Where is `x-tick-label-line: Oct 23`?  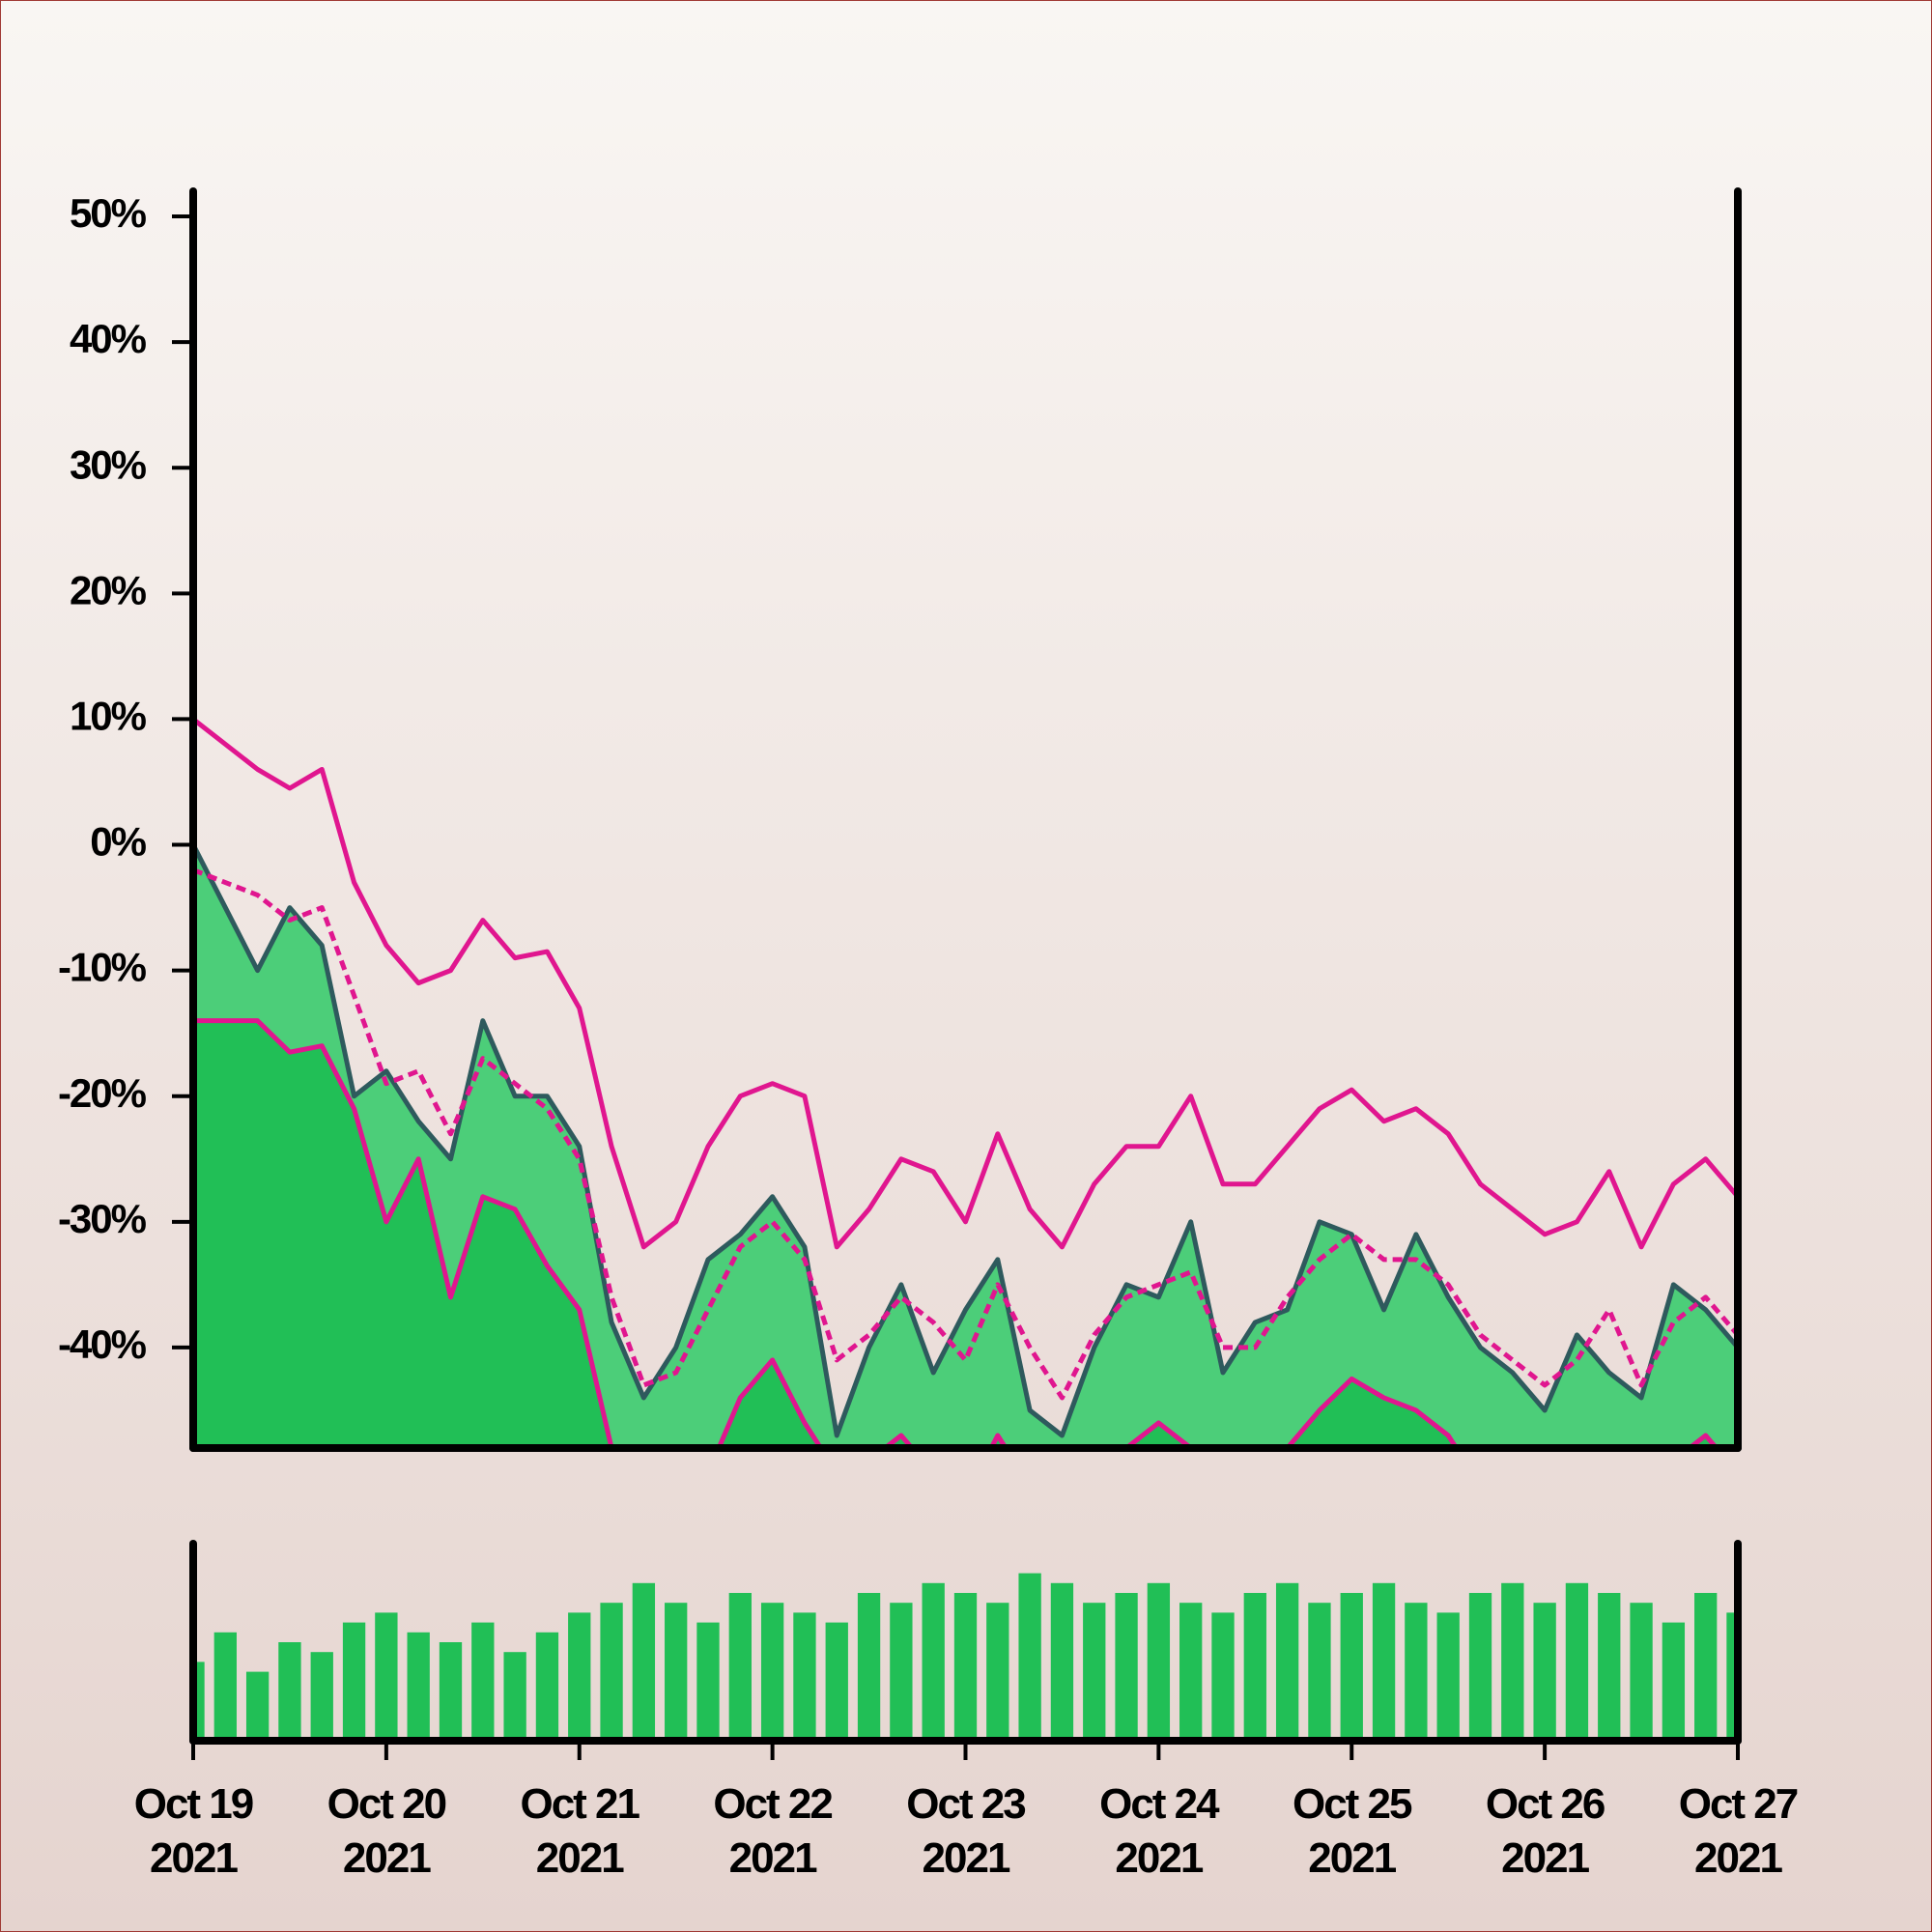 x-tick-label-line: Oct 23 is located at coordinates (965, 1804).